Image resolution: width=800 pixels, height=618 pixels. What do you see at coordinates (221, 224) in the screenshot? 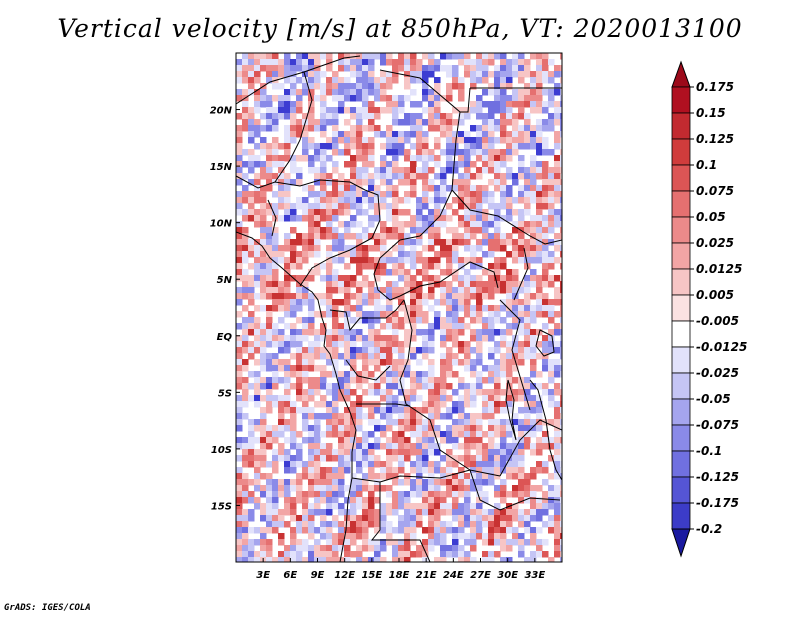
I see `lat-tick-label: 10N` at bounding box center [221, 224].